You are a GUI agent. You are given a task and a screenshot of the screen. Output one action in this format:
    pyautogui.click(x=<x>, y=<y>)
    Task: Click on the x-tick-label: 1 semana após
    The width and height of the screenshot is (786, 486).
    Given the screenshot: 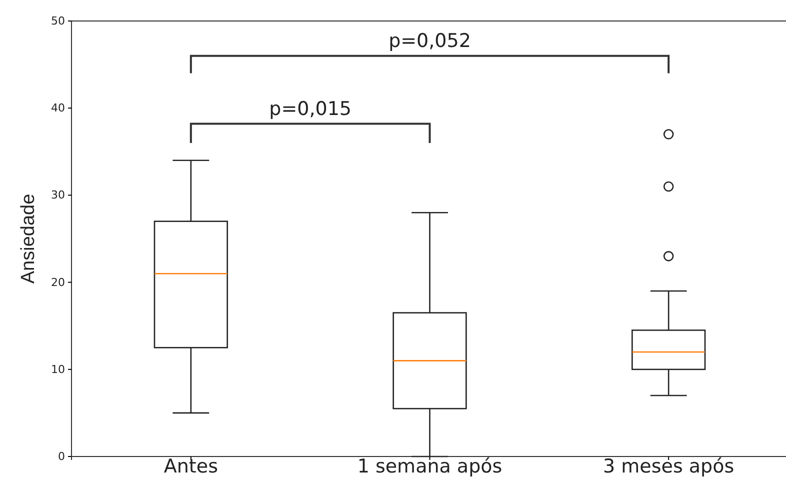 What is the action you would take?
    pyautogui.click(x=429, y=467)
    